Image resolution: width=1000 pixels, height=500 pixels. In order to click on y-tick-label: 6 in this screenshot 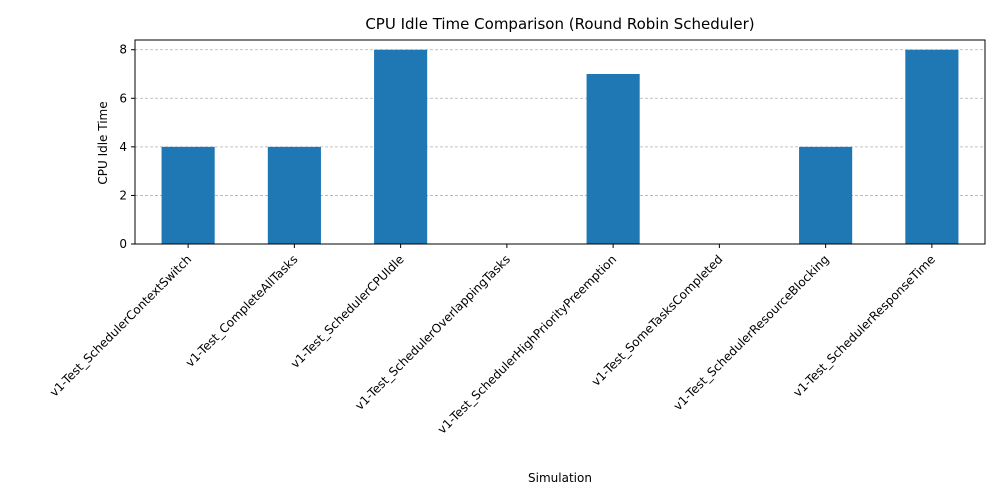, I will do `click(123, 98)`.